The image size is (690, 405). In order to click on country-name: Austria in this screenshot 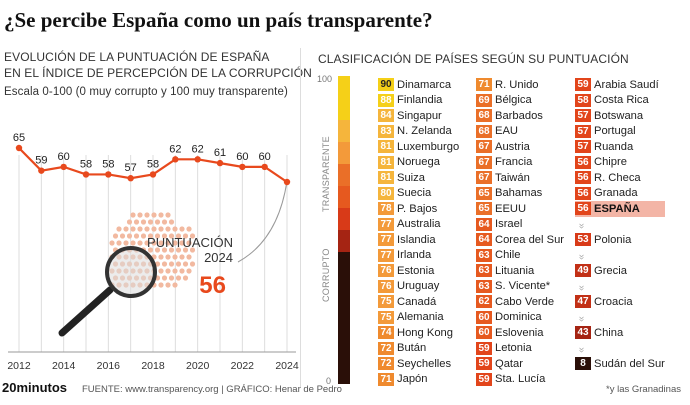, I will do `click(512, 146)`.